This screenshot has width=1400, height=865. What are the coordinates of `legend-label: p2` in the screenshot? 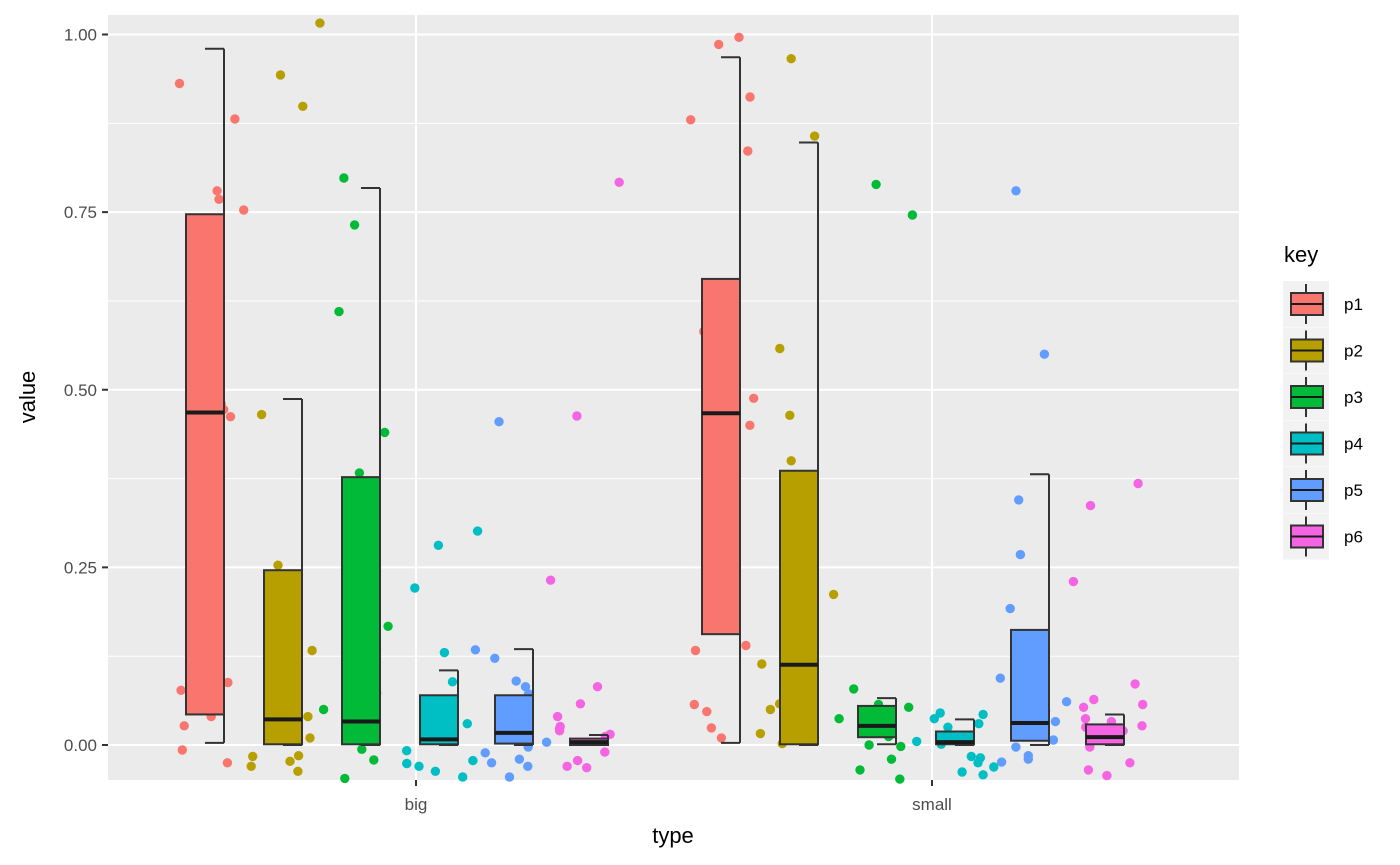 It's located at (1353, 351).